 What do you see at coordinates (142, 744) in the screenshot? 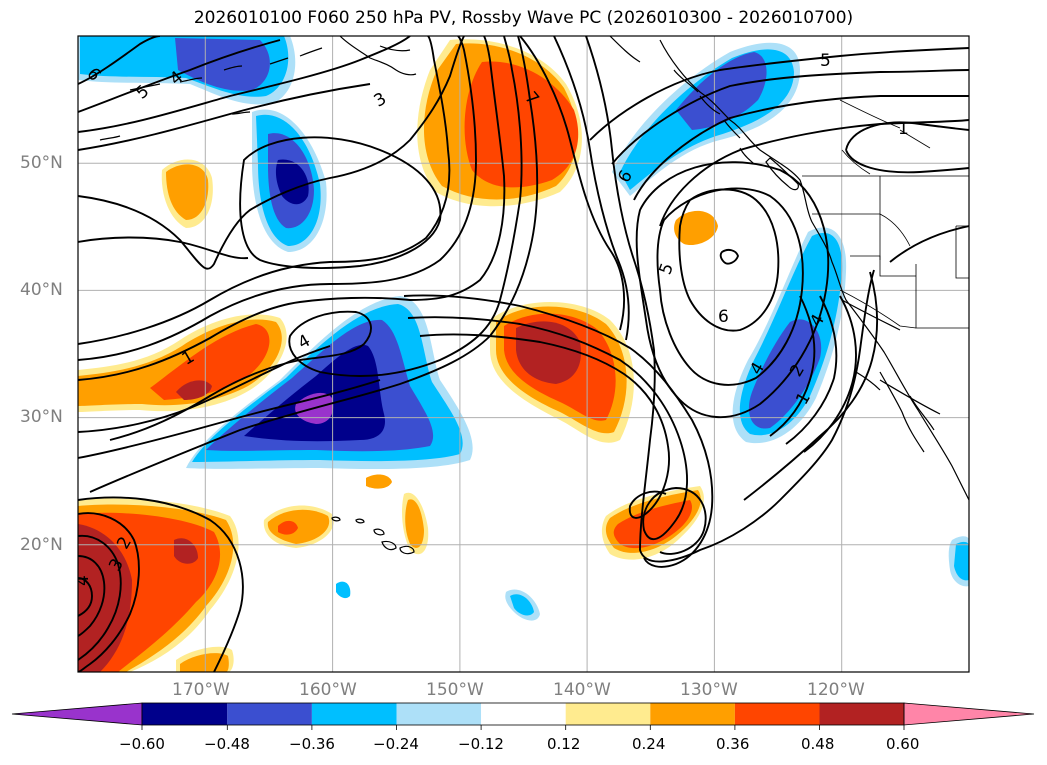
I see `colorbar-tick-label: −0.60` at bounding box center [142, 744].